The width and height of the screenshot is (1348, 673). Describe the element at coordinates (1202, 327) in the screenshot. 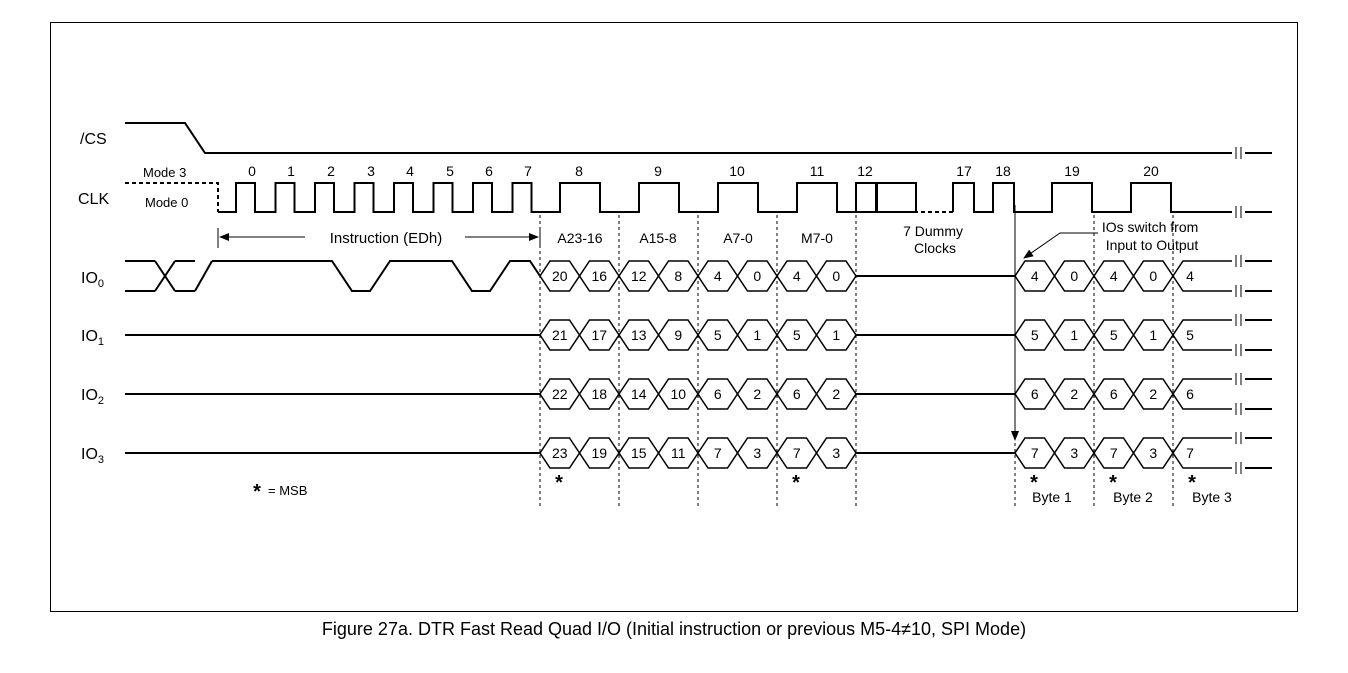

I see `io1-final-top` at that location.